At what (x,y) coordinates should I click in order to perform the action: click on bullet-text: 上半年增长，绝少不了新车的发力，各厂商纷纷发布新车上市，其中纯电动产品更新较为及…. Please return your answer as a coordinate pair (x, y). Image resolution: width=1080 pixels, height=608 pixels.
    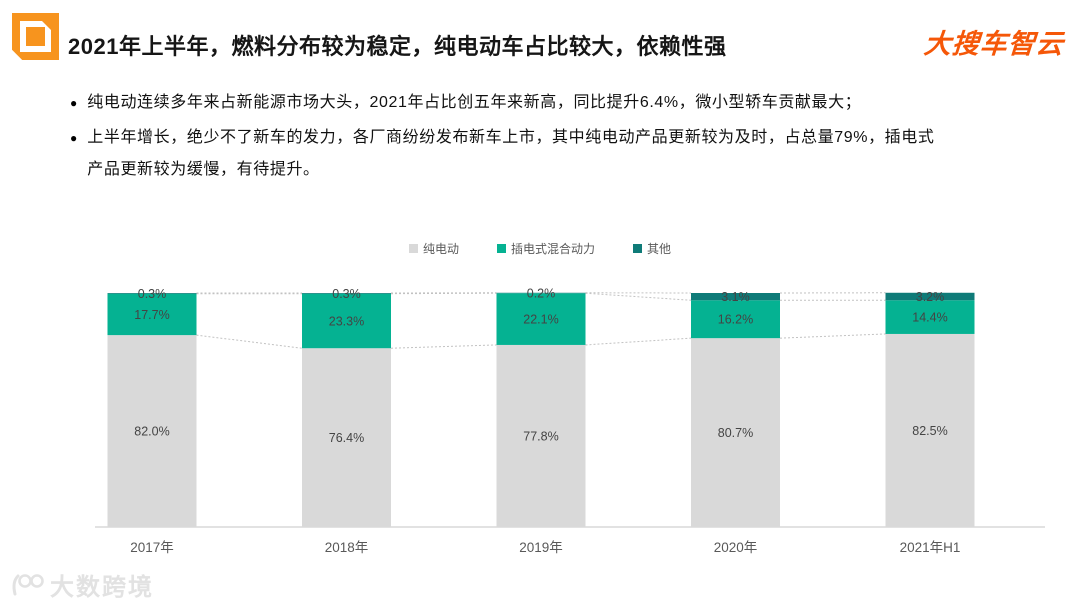
    Looking at the image, I should click on (511, 153).